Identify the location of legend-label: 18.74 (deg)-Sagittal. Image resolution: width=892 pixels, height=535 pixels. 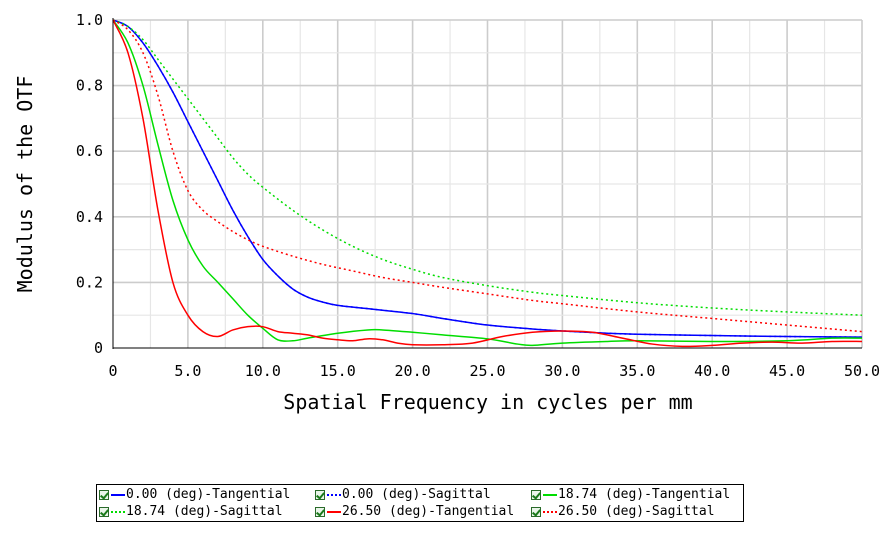
(204, 511).